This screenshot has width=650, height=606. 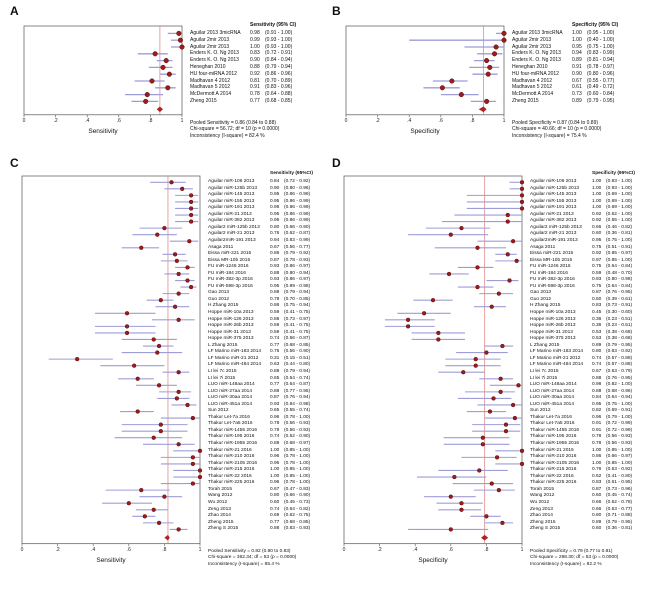 I want to click on study-name: Hoppe miR-126 2013, so click(x=231, y=319).